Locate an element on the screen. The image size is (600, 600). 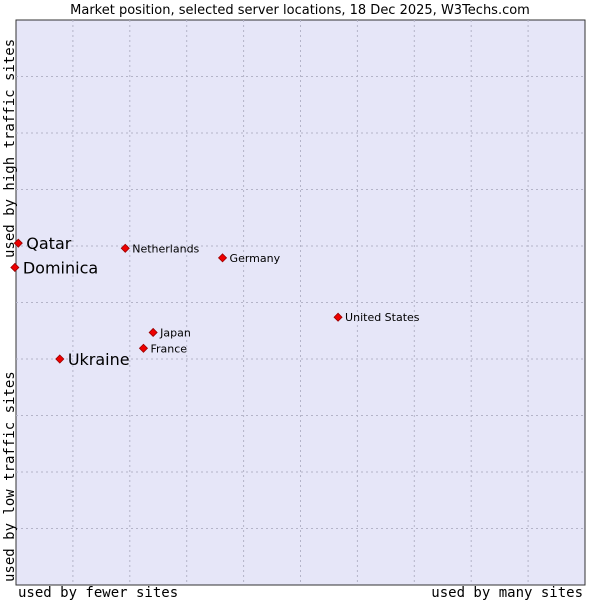
x-axis-label-high: used by many sites is located at coordinates (507, 592).